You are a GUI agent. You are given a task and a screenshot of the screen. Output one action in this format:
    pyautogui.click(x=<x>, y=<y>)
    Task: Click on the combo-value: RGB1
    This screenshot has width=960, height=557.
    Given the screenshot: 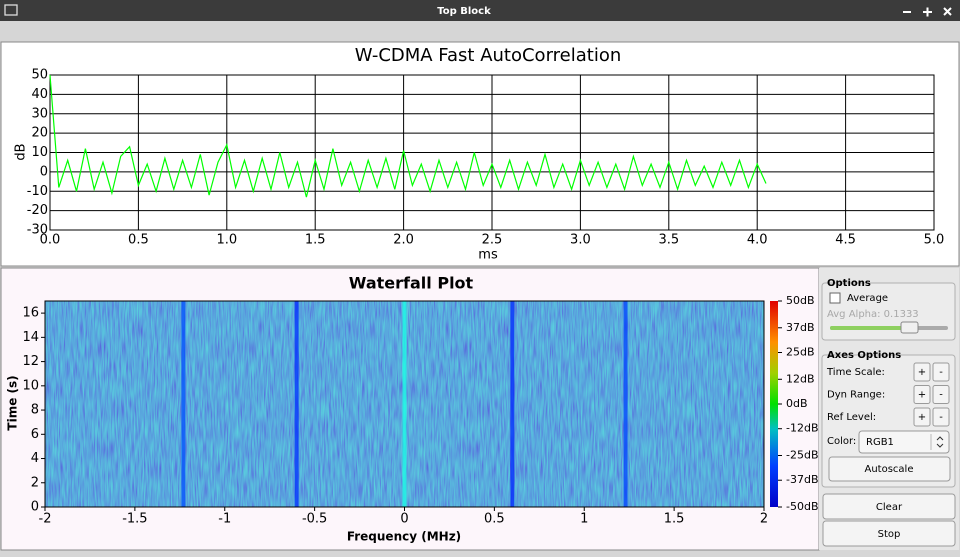 What is the action you would take?
    pyautogui.click(x=880, y=442)
    